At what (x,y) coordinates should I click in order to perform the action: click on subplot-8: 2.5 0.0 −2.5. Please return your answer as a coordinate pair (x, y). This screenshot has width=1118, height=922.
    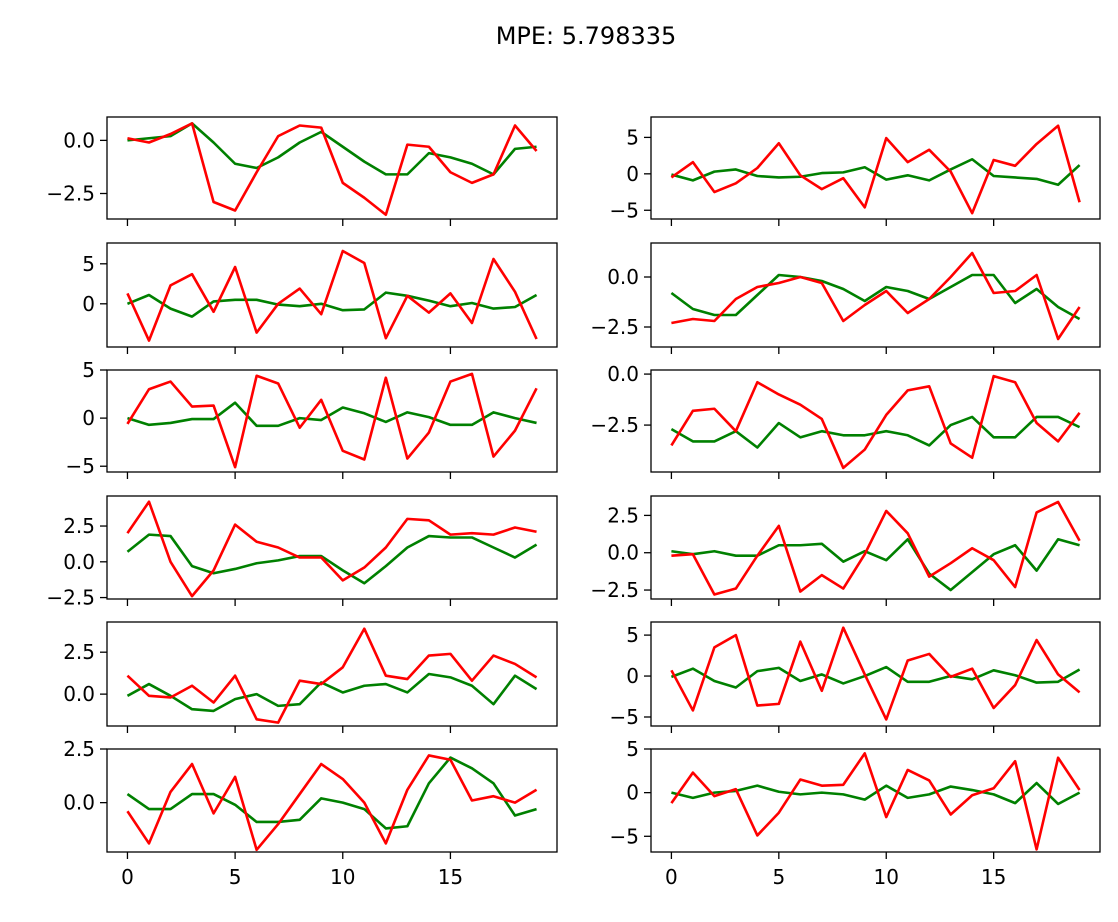
    Looking at the image, I should click on (845, 550).